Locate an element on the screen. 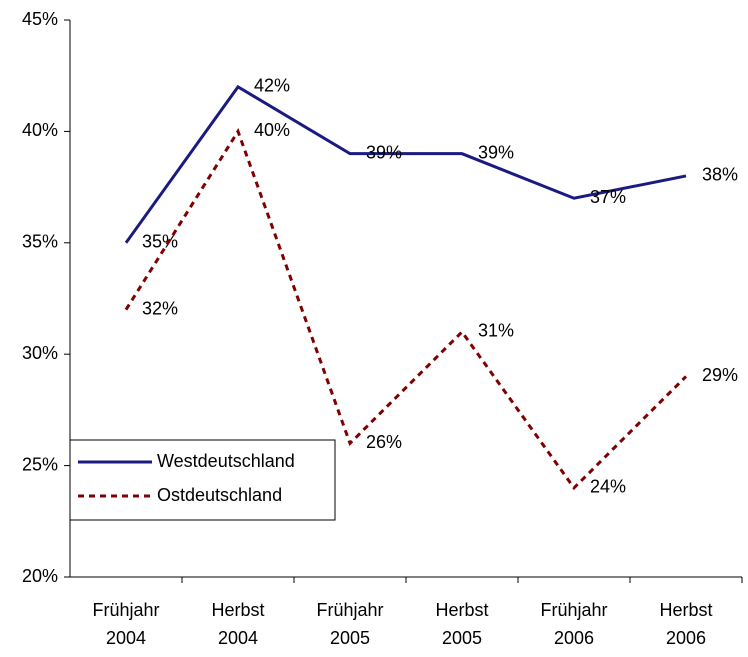 This screenshot has height=657, width=748. y-tick-label: 45% is located at coordinates (40, 19).